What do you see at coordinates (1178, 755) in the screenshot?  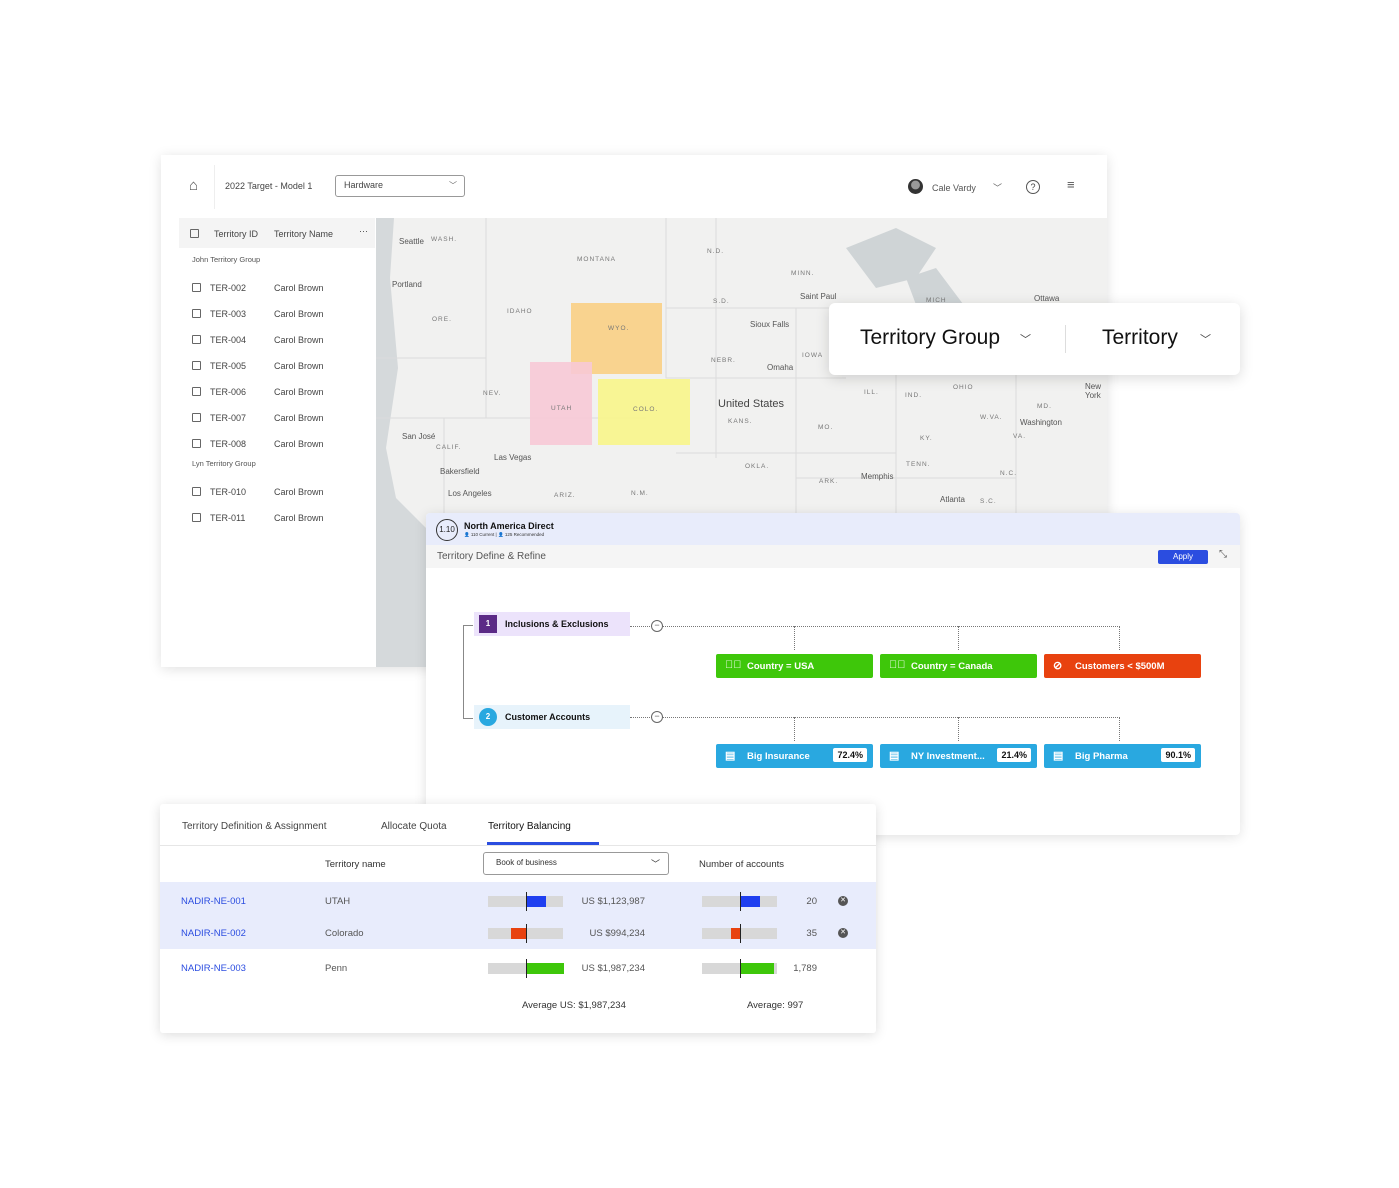 I see `account-percent: 90.1%` at bounding box center [1178, 755].